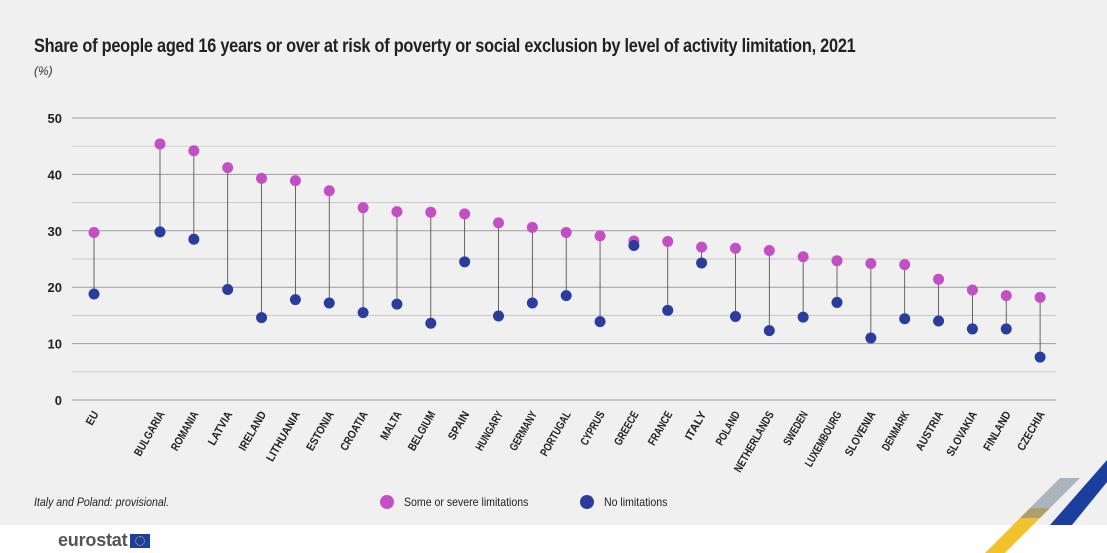 This screenshot has height=553, width=1107. Describe the element at coordinates (295, 181) in the screenshot. I see `point-some-or-severe-lithuania` at that location.